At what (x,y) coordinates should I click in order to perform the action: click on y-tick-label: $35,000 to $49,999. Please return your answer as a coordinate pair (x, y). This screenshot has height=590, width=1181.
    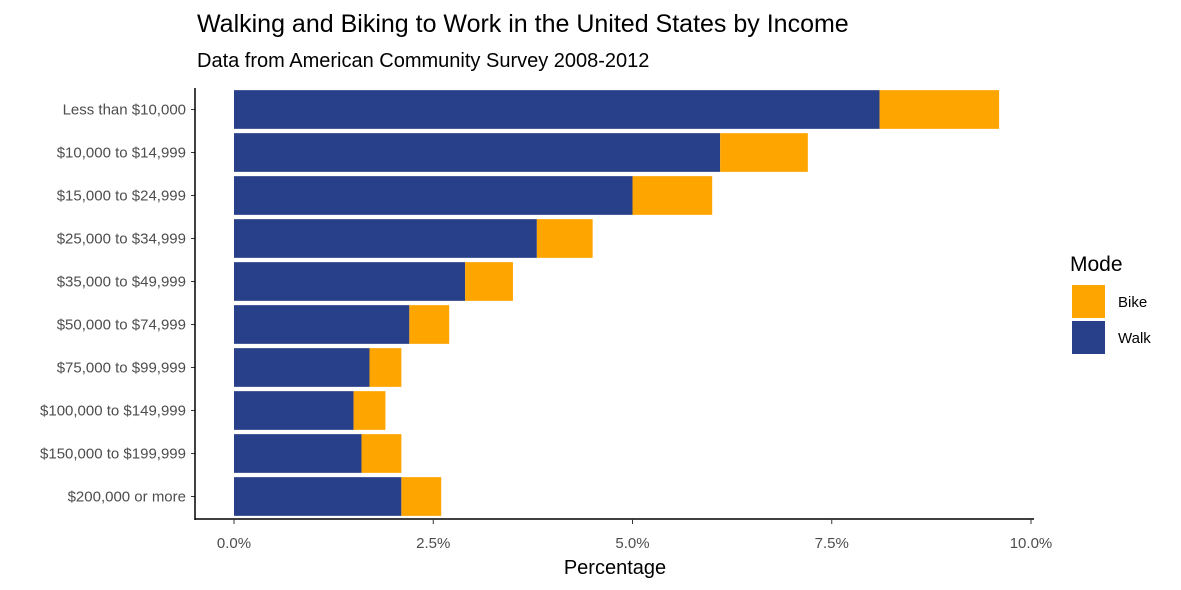
    Looking at the image, I should click on (121, 282).